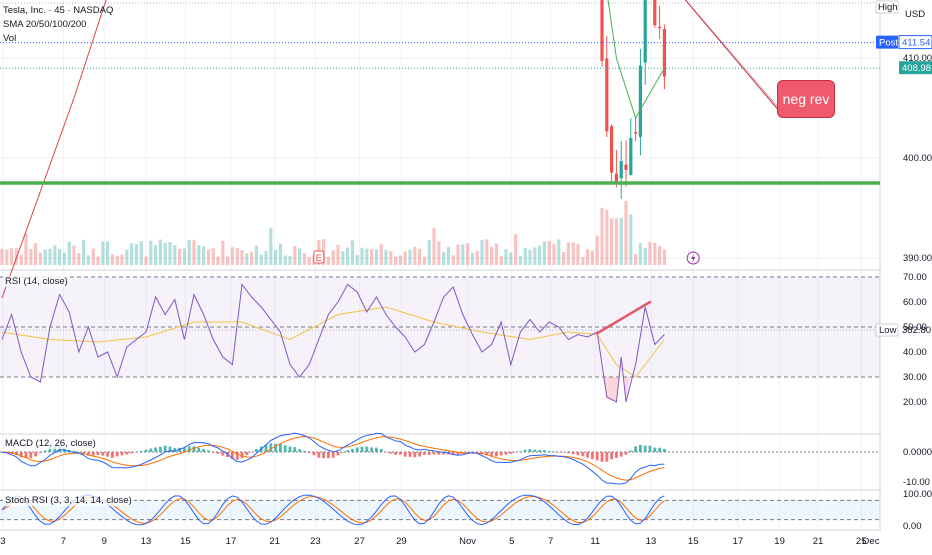  What do you see at coordinates (50, 443) in the screenshot?
I see `macd-pane-label: MACD (12, 26, close)` at bounding box center [50, 443].